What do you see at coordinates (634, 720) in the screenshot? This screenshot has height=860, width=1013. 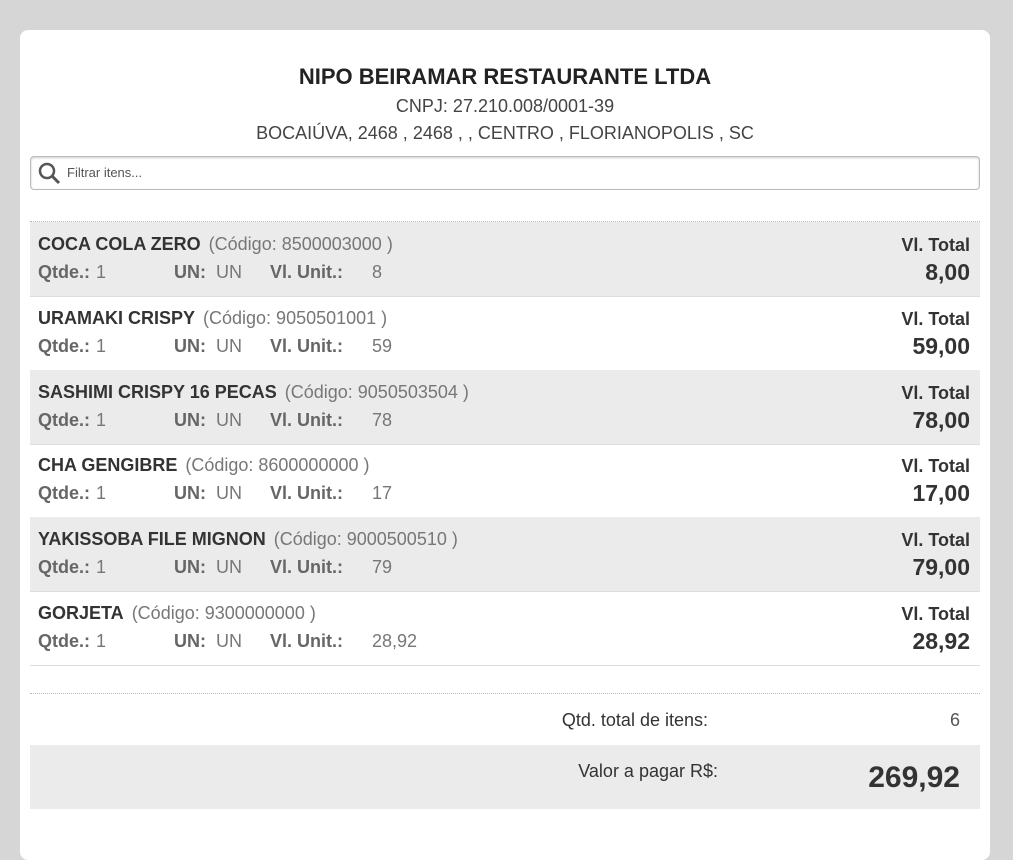 I see `count-label: Qtd. total de itens:` at bounding box center [634, 720].